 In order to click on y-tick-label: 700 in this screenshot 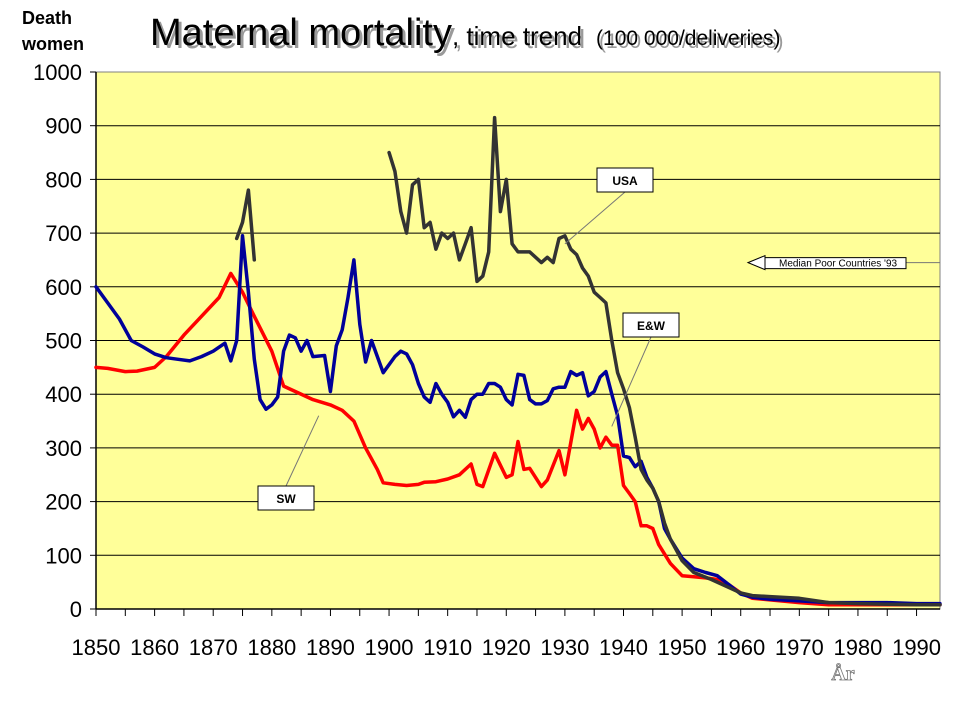, I will do `click(63, 233)`.